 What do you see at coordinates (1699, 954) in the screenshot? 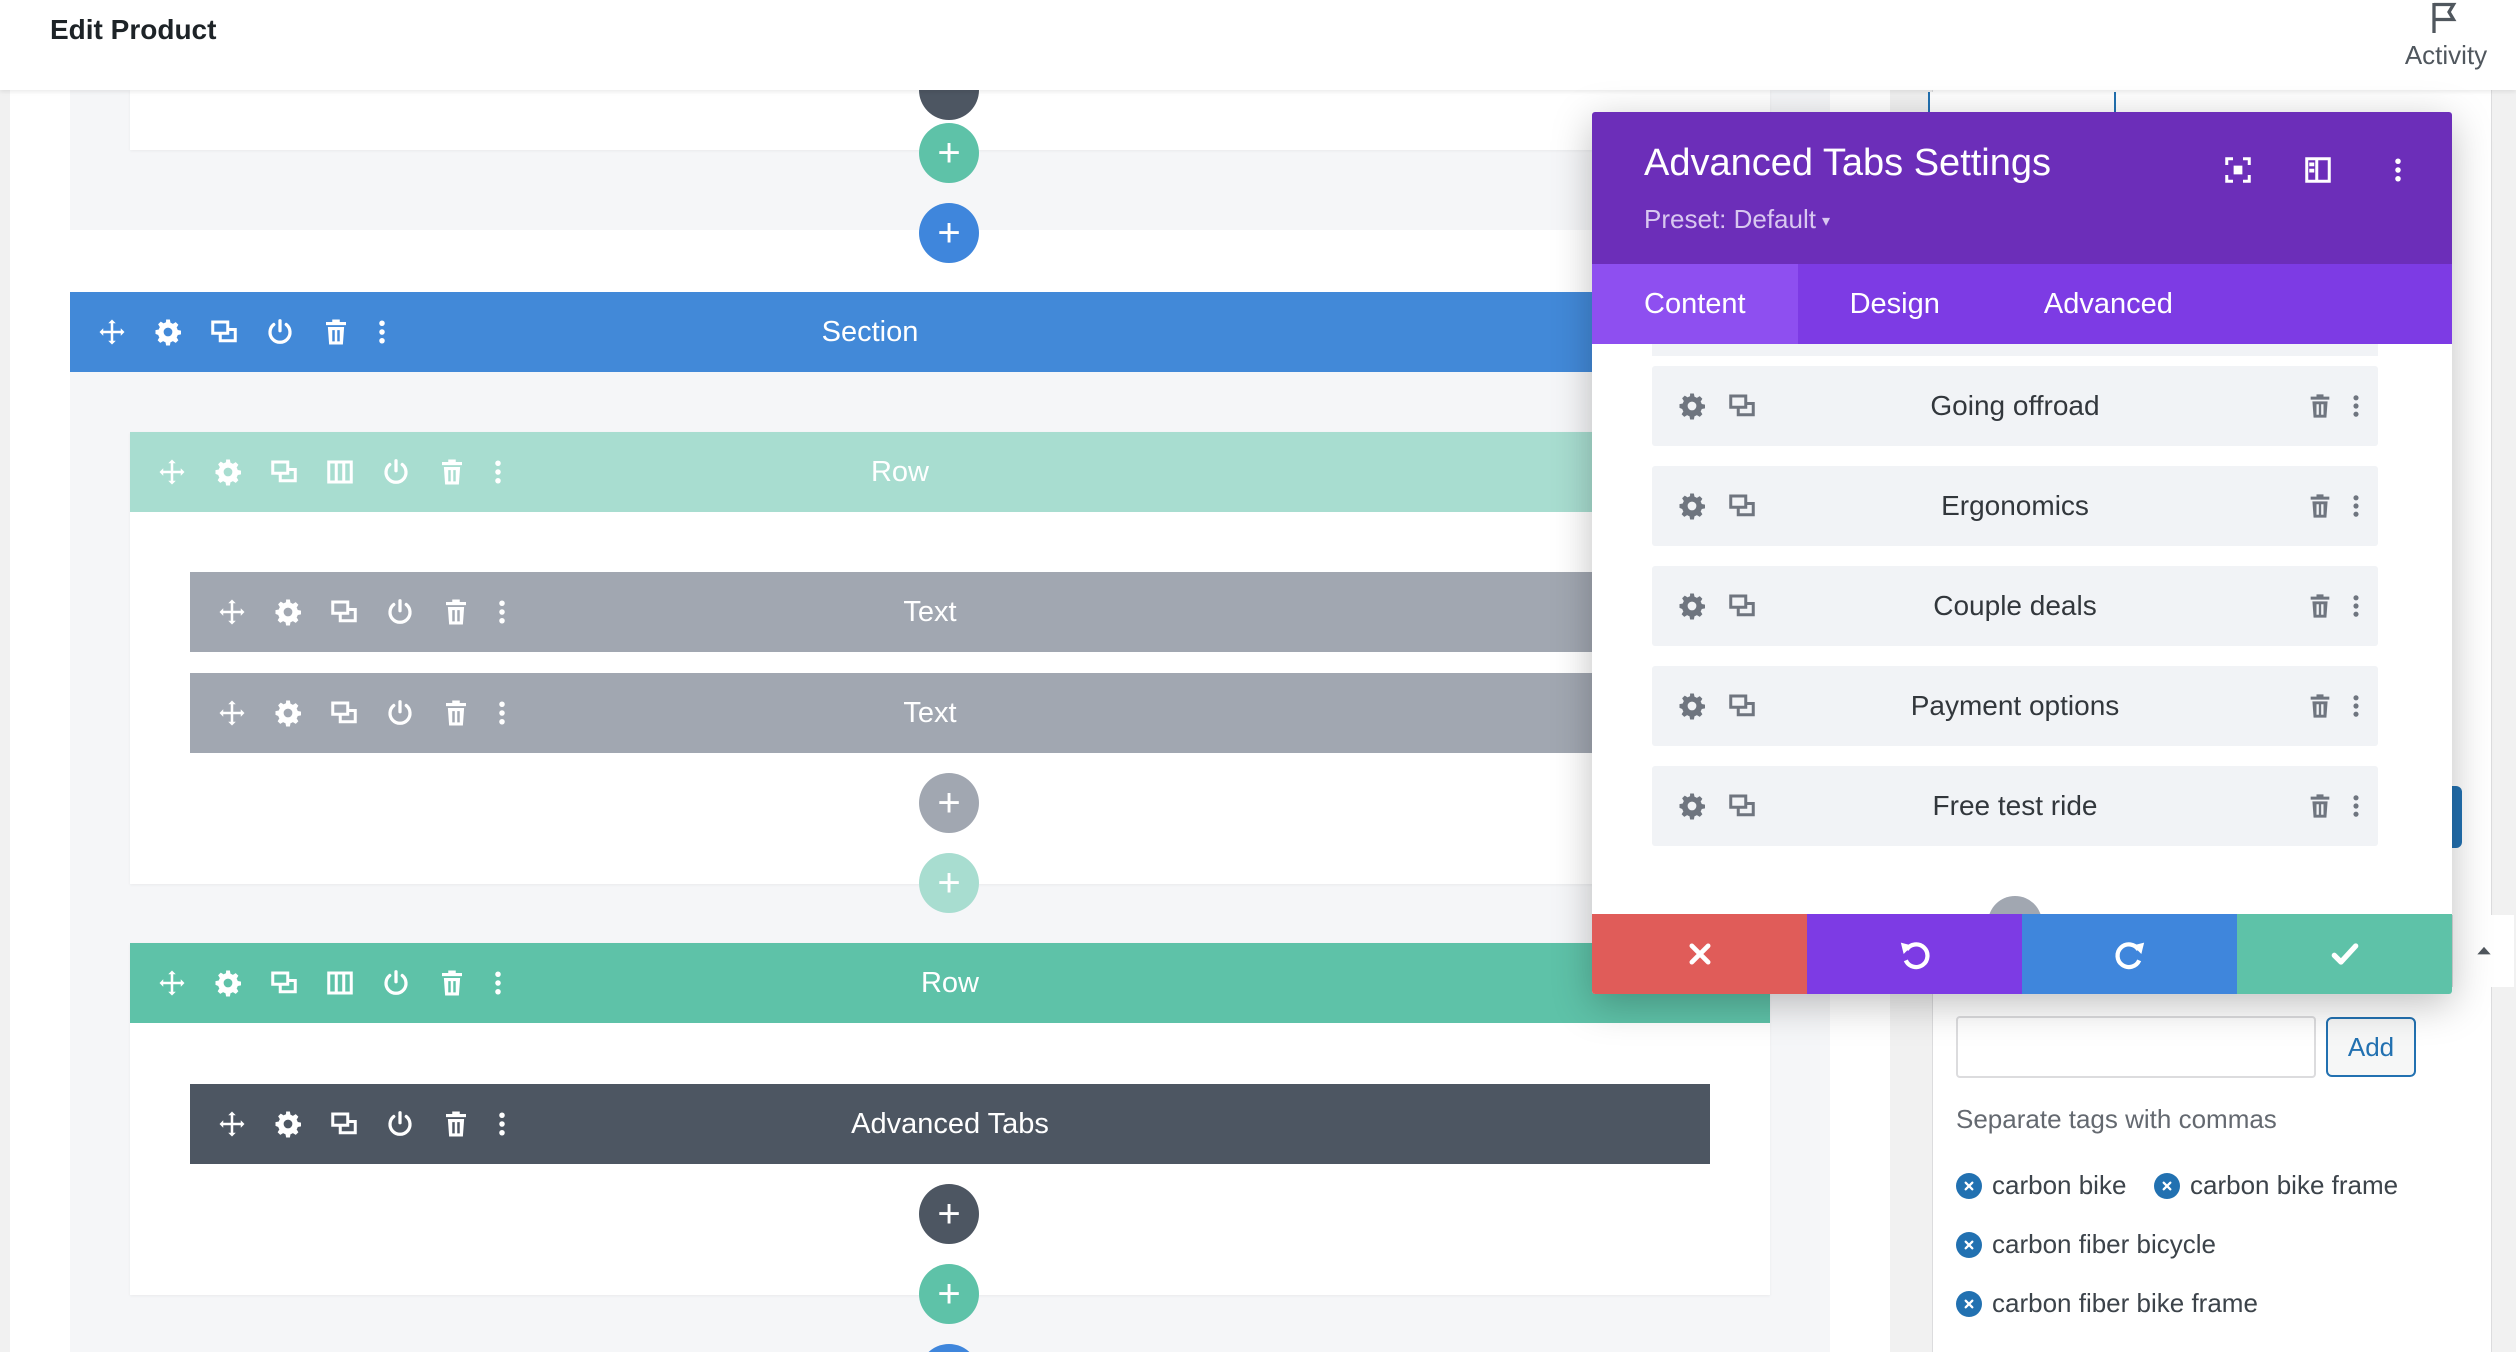
I see `discard-button` at bounding box center [1699, 954].